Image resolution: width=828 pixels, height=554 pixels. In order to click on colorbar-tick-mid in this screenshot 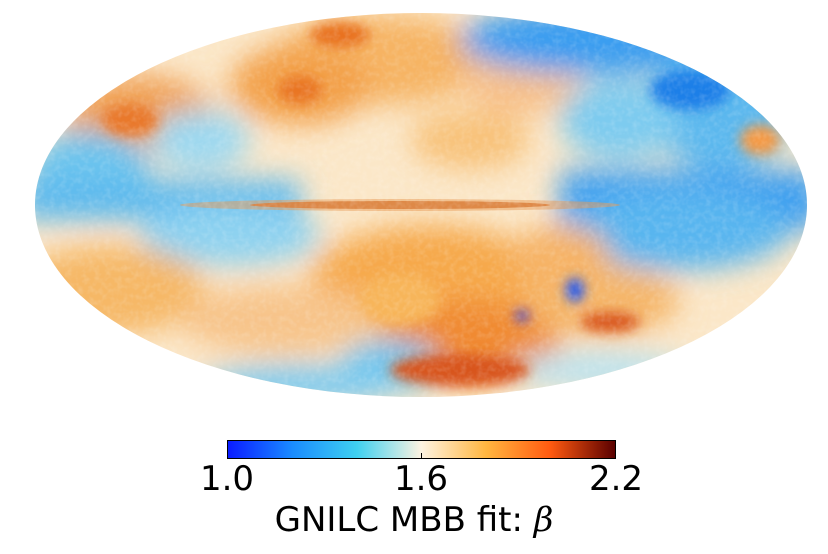, I will do `click(421, 456)`.